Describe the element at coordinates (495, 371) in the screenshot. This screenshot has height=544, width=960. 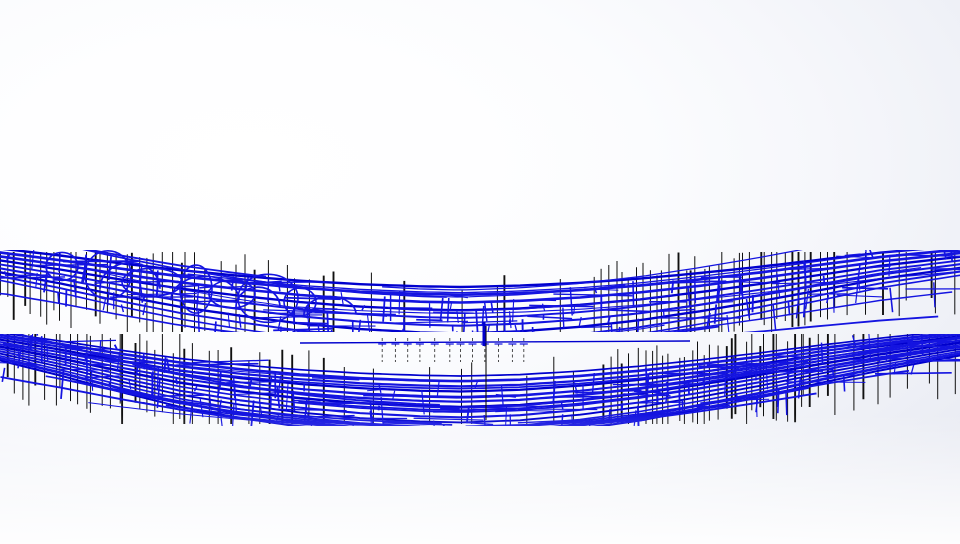
I see `center-construction-marks` at that location.